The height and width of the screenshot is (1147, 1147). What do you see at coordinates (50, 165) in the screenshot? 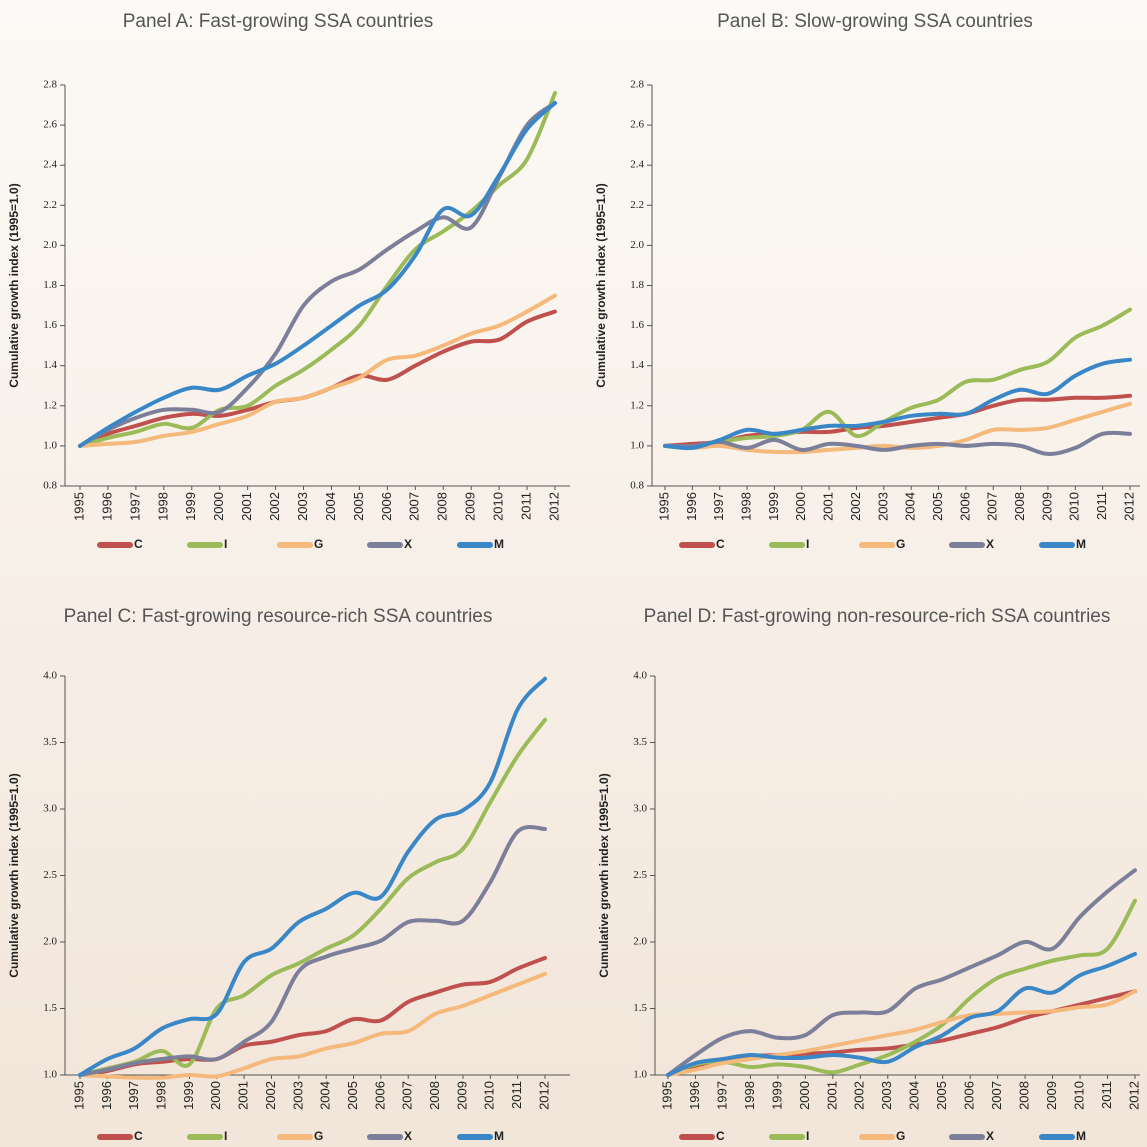
I see `y-tick-label: 2.4` at bounding box center [50, 165].